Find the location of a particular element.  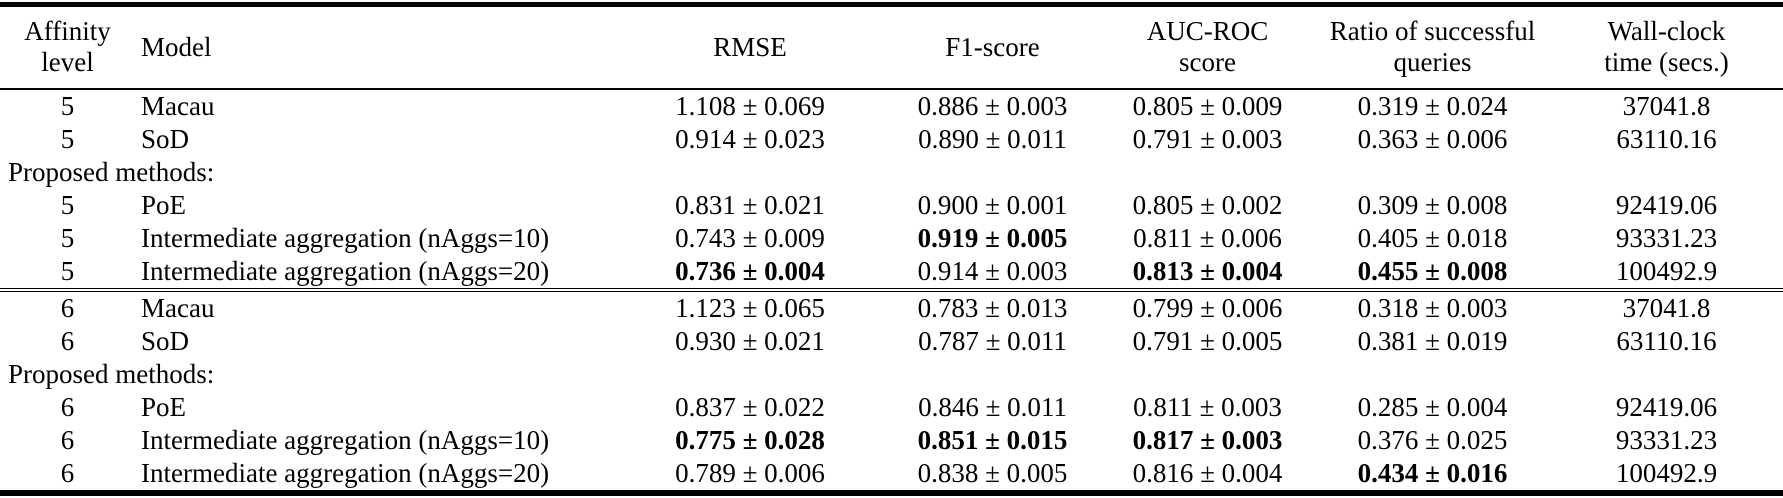

cell-auc: 0.791 ± 0.003 is located at coordinates (1207, 139).